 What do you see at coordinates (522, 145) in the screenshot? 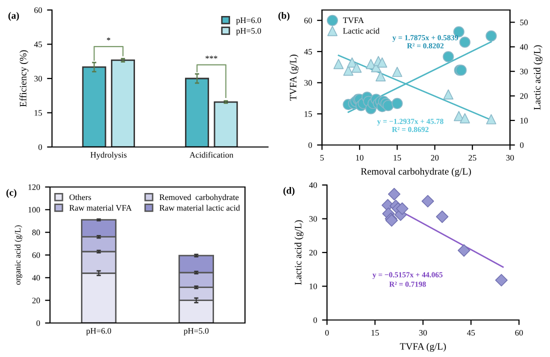
I see `y2-tick-label: 0` at bounding box center [522, 145].